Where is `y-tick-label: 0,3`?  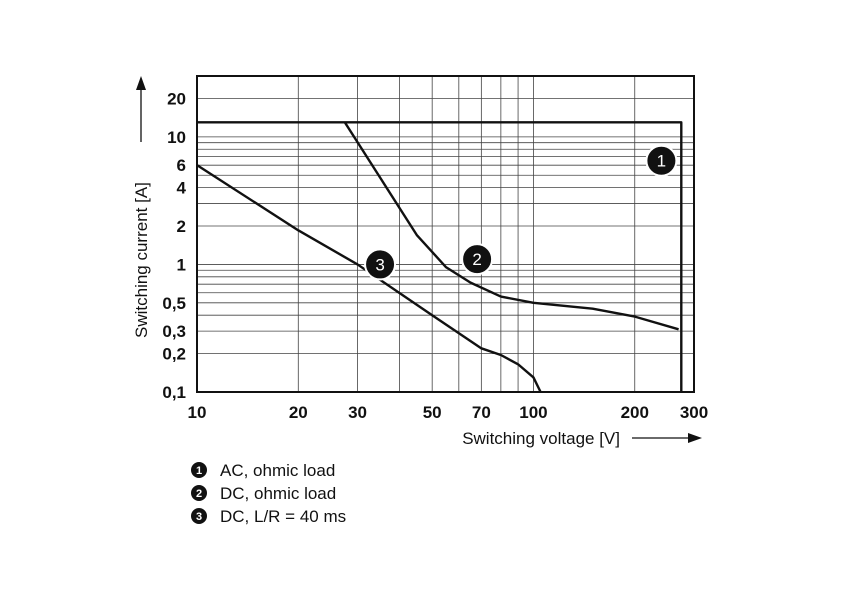 y-tick-label: 0,3 is located at coordinates (174, 331).